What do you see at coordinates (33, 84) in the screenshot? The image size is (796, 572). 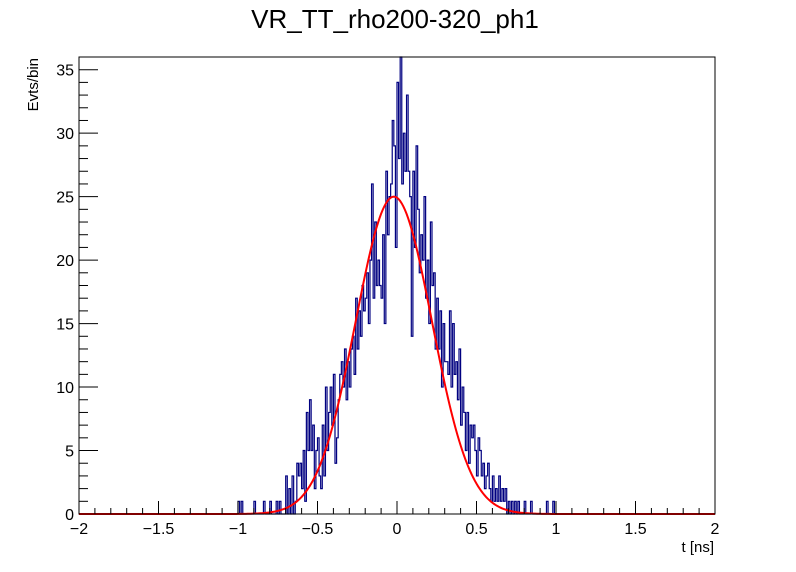 I see `y-axis-title: Evts/bin` at bounding box center [33, 84].